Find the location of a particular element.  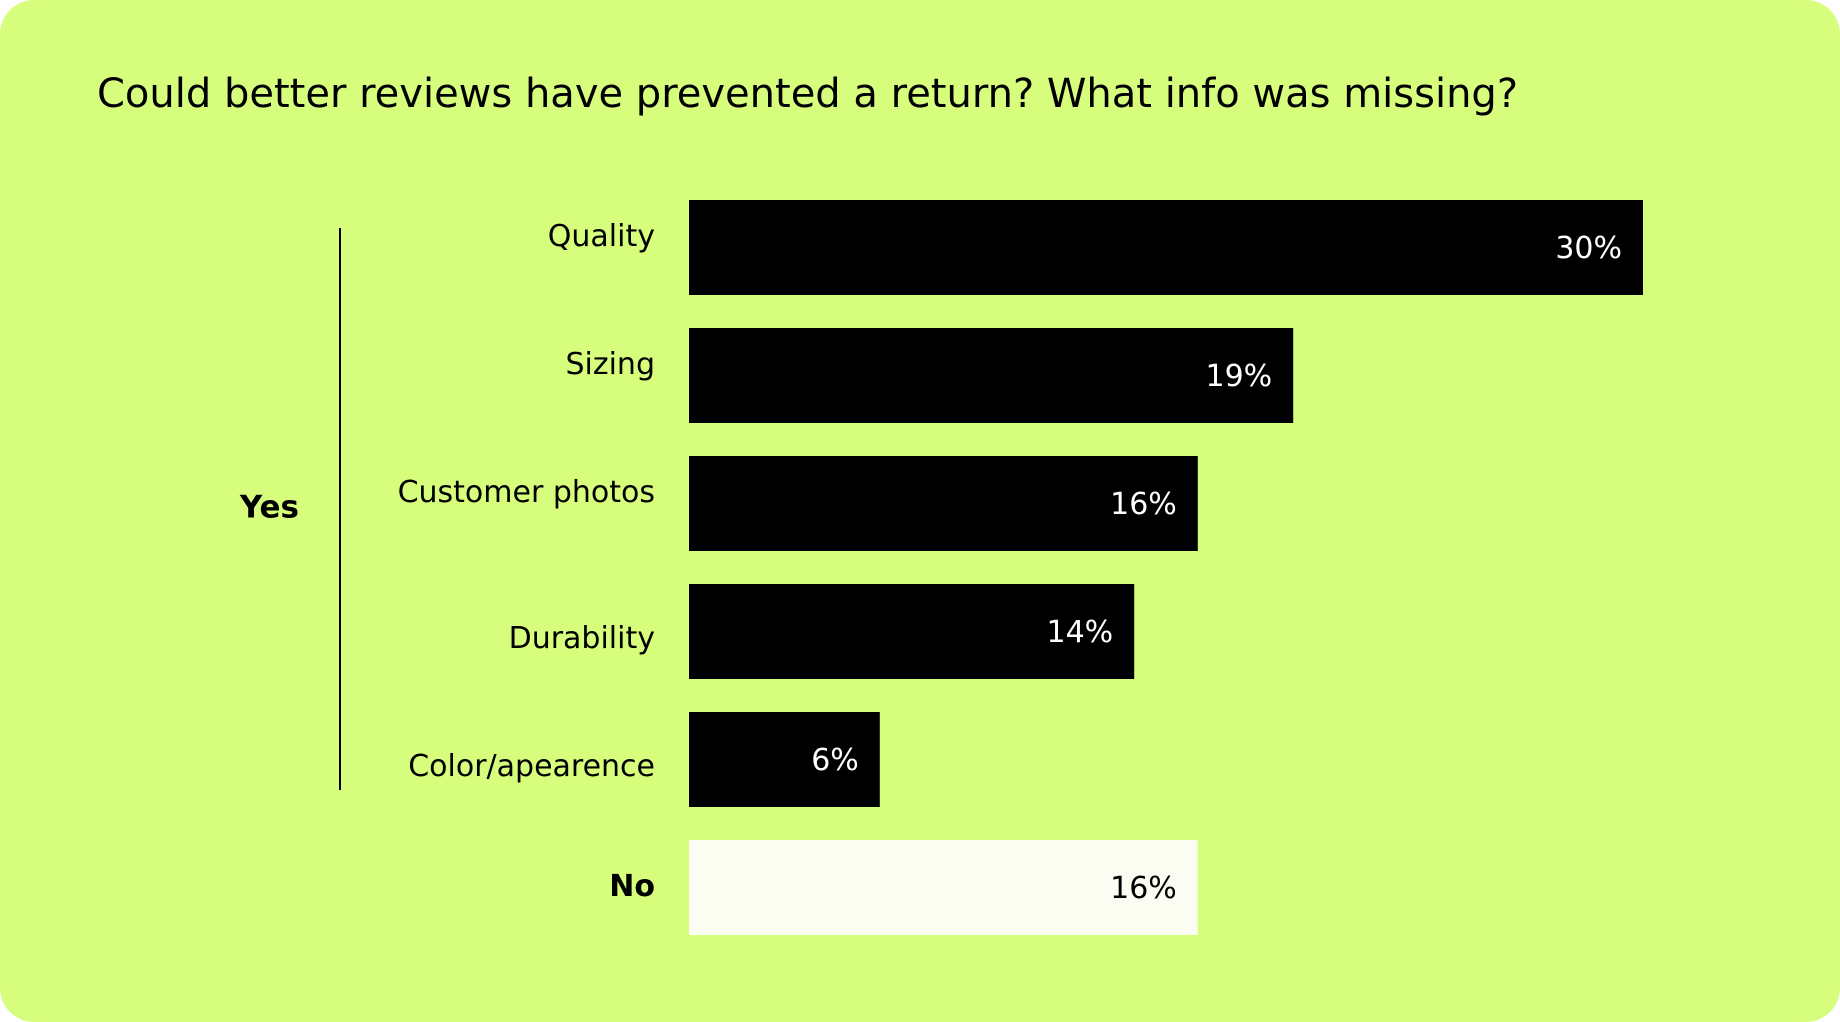

group-label: Yes is located at coordinates (269, 508).